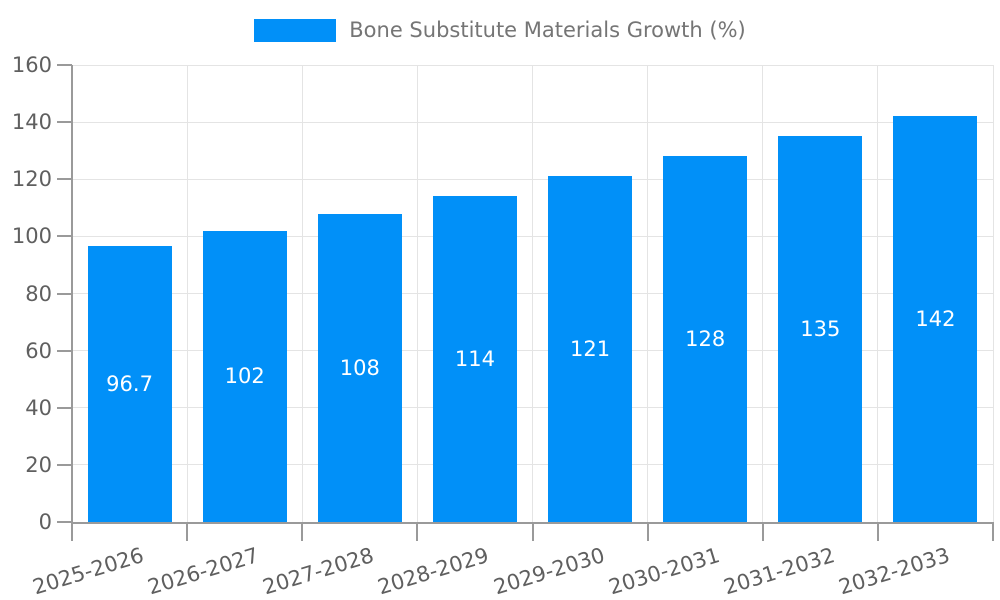 This screenshot has height=600, width=1000. I want to click on bar-2025-2026, so click(129, 383).